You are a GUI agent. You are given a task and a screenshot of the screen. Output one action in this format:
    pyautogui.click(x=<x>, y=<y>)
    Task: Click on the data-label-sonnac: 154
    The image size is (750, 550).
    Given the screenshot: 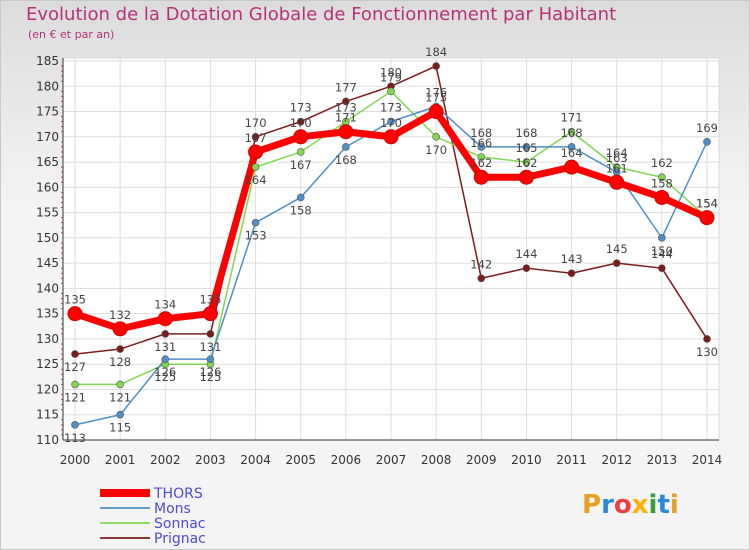 What is the action you would take?
    pyautogui.click(x=707, y=204)
    